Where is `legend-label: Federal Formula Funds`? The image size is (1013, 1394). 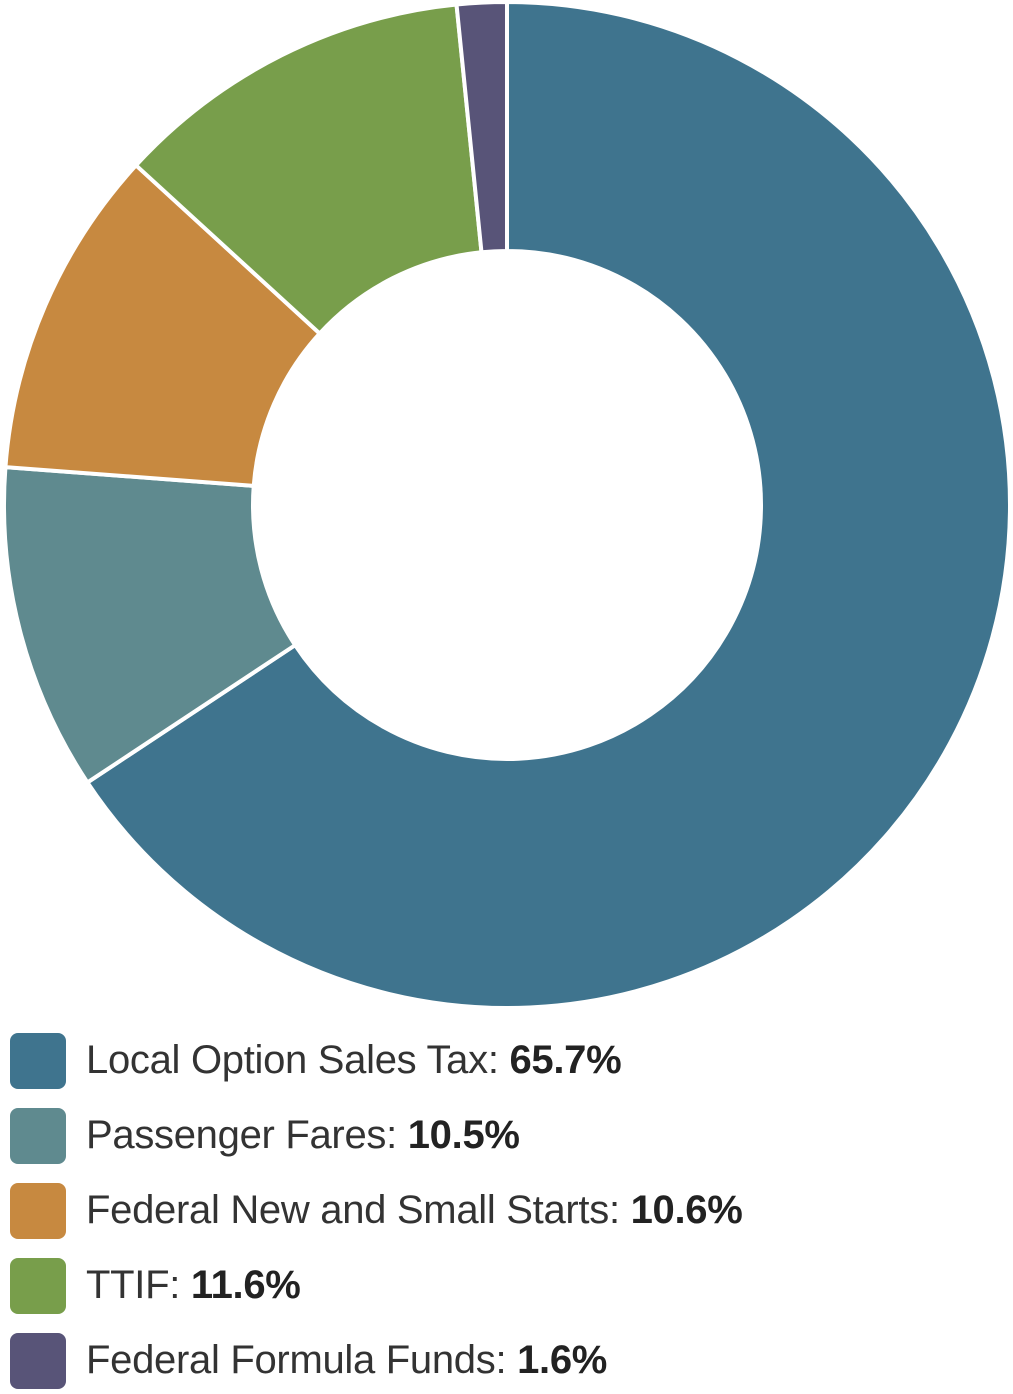
legend-label: Federal Formula Funds is located at coordinates (291, 1360).